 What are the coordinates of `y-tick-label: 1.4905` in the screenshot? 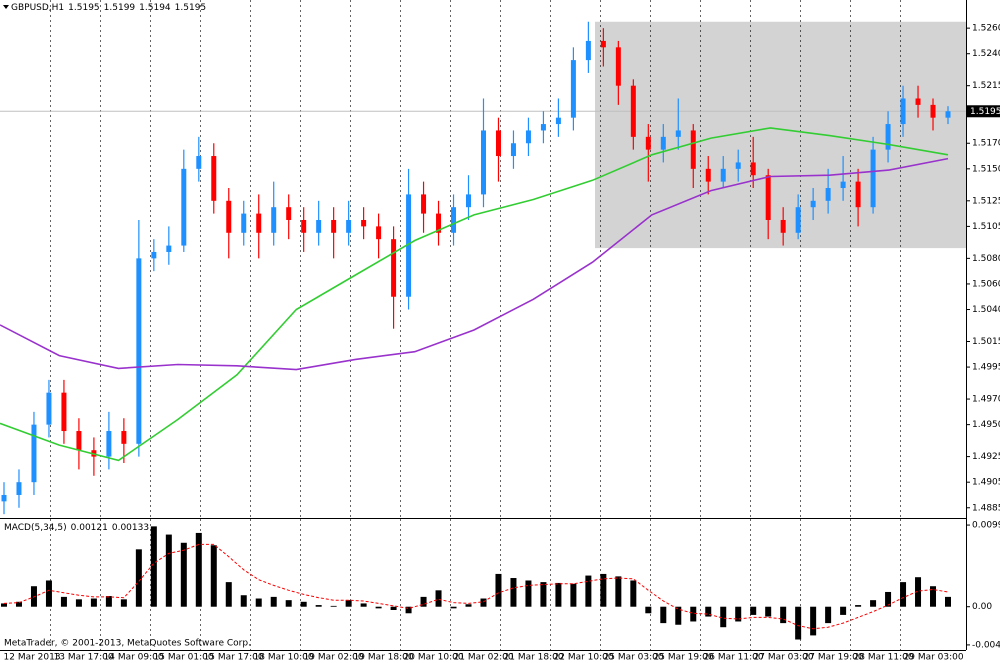 It's located at (986, 483).